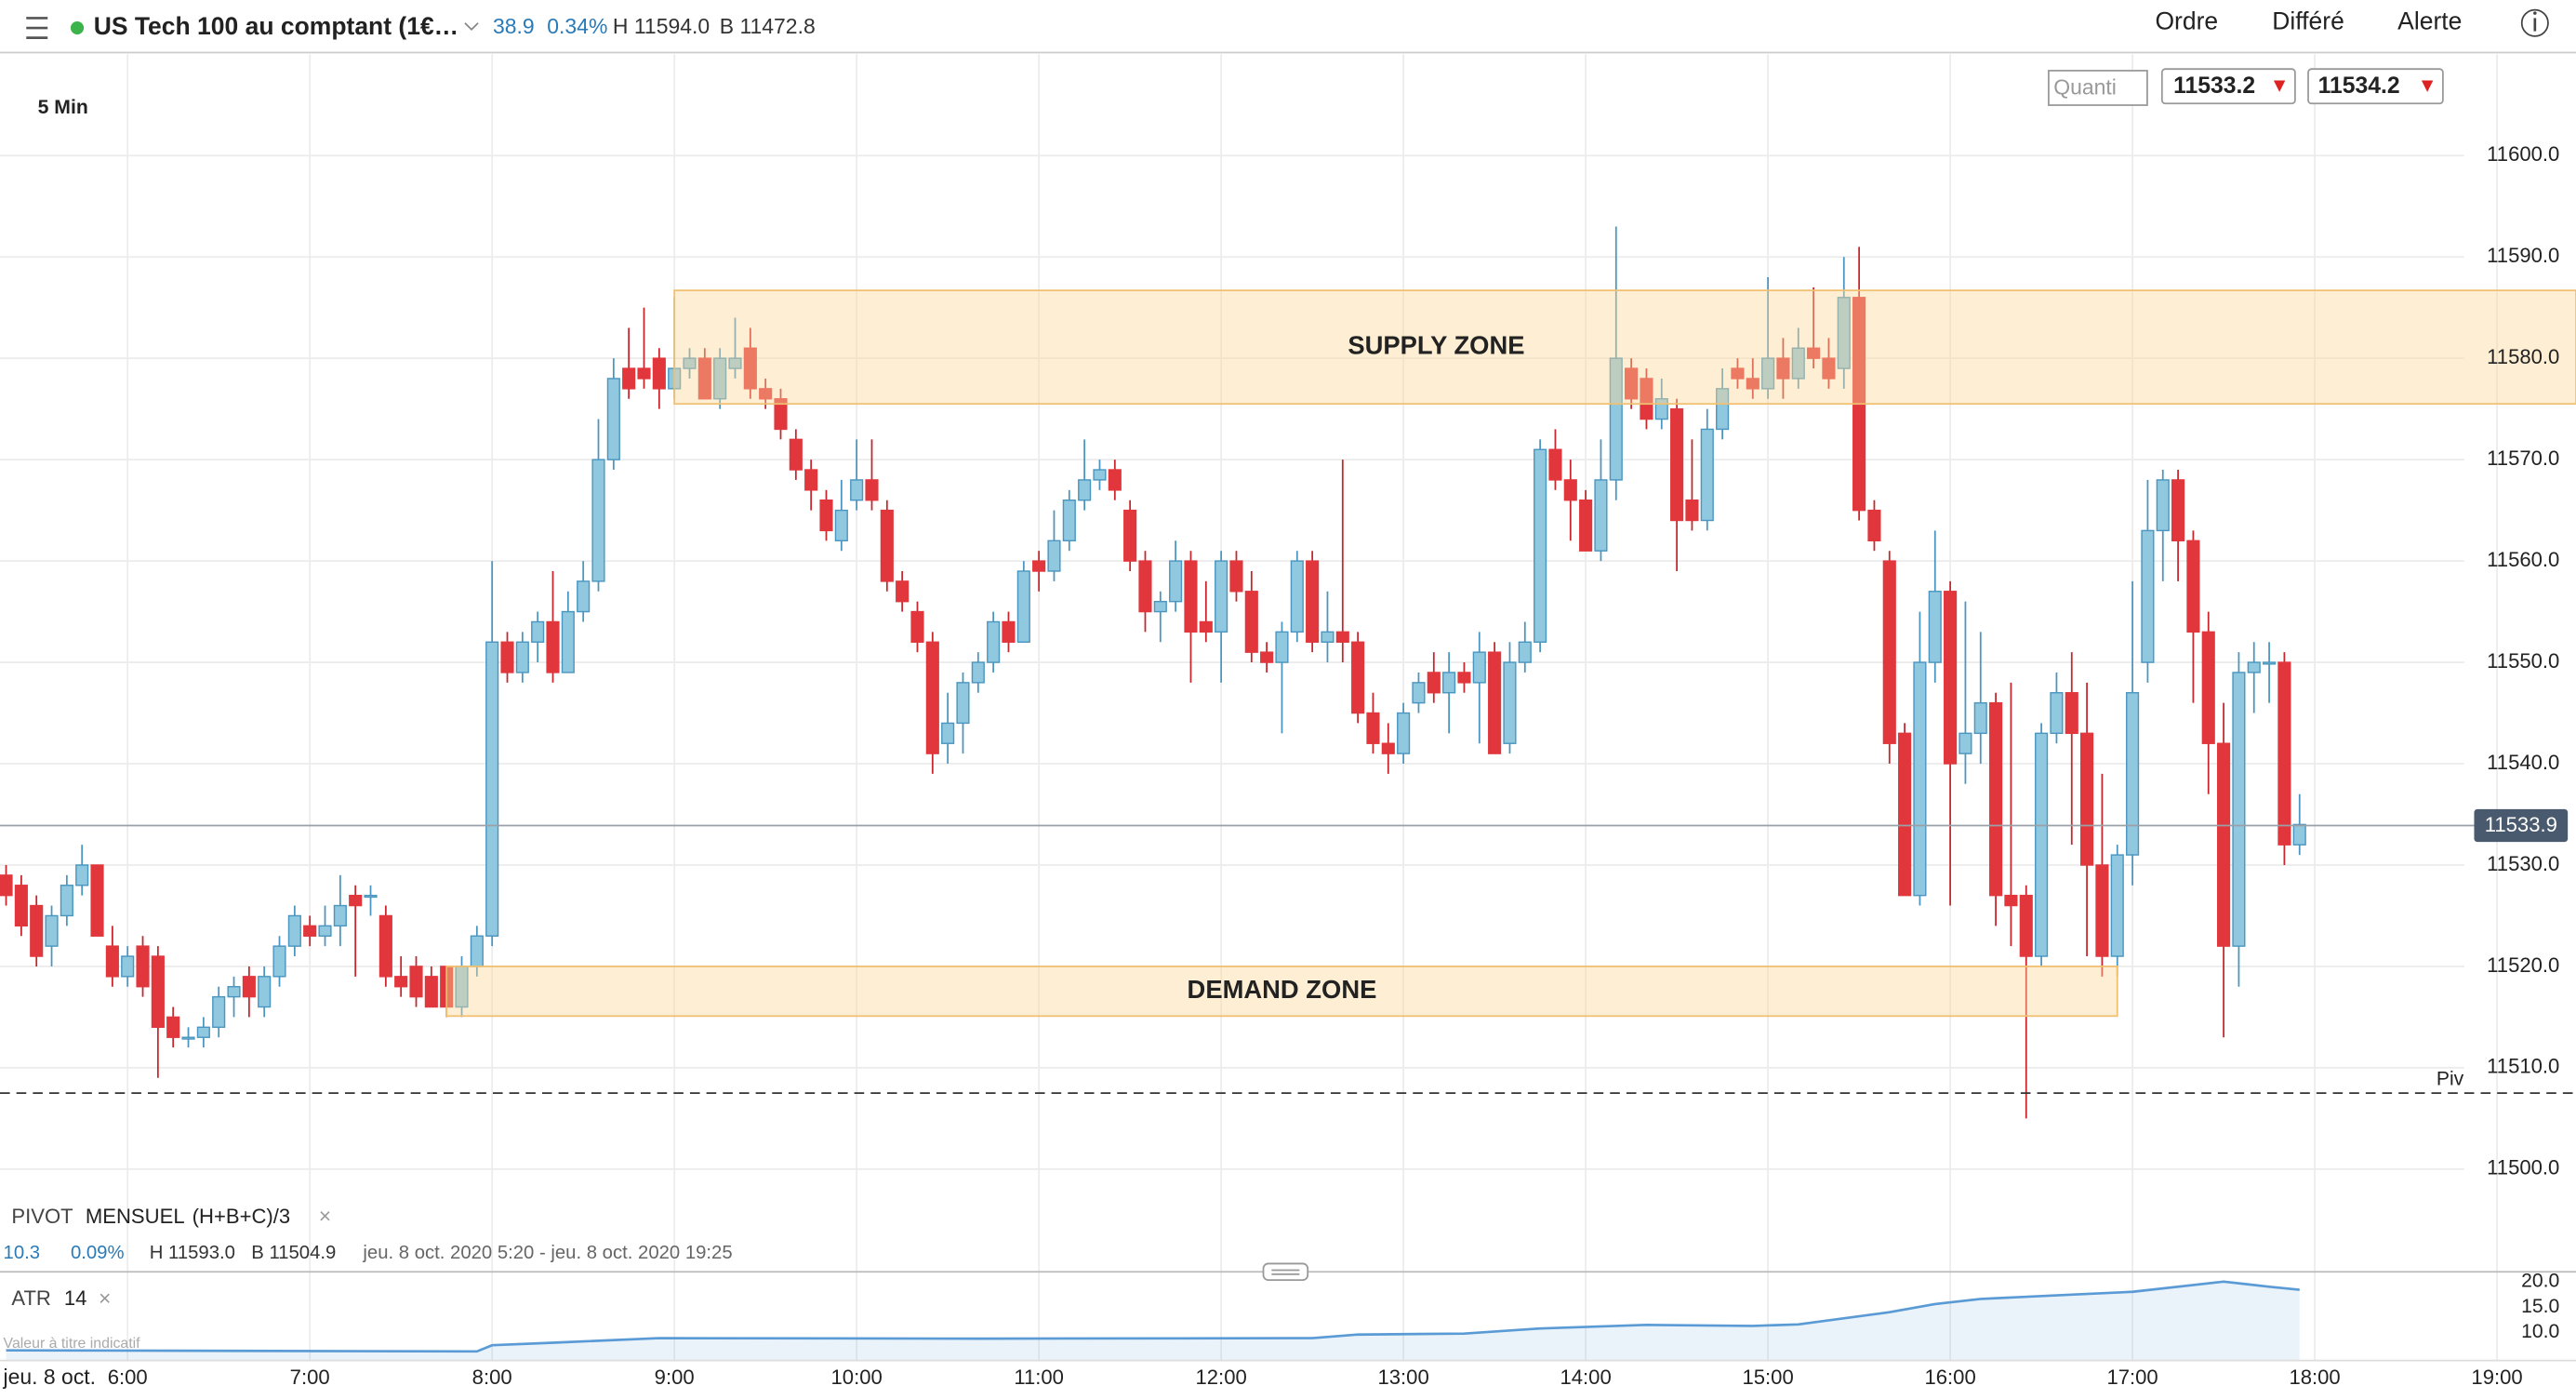 This screenshot has width=2576, height=1399. I want to click on pivot-high: H 11593.0, so click(192, 1253).